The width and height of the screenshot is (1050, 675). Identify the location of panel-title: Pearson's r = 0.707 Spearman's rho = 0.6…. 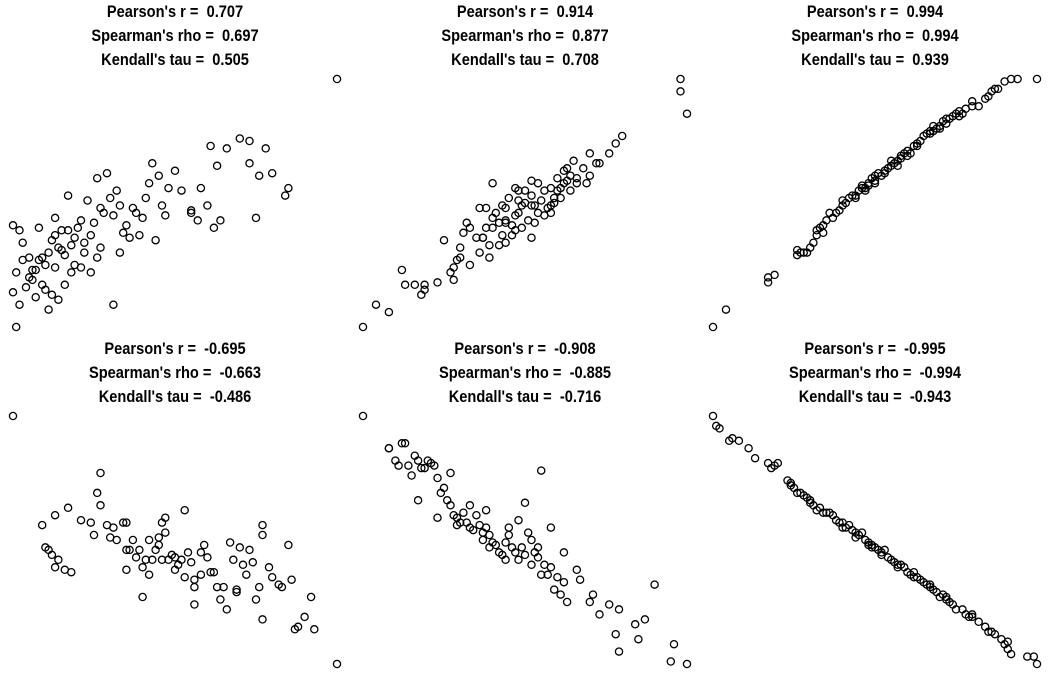
(175, 36).